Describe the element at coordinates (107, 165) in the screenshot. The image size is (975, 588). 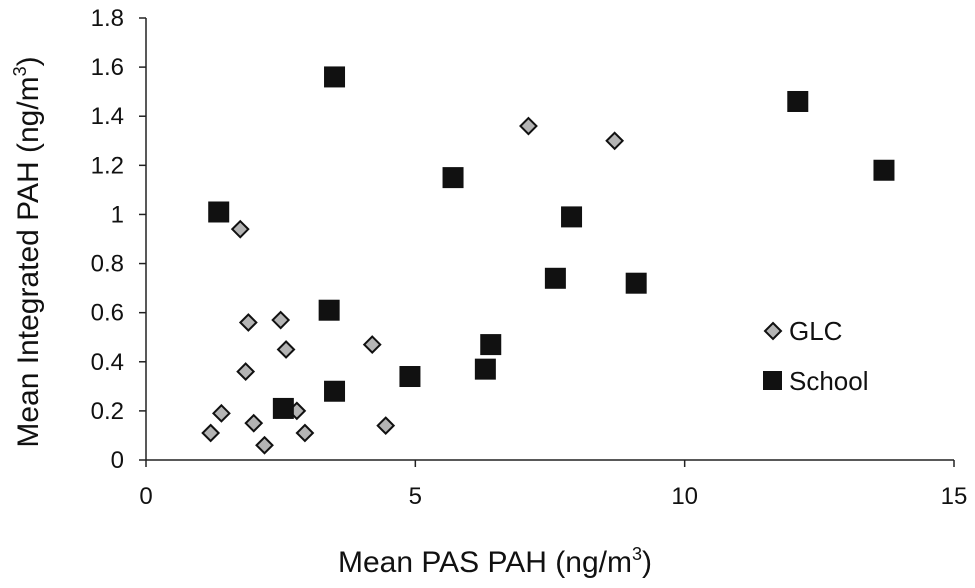
I see `y-tick-label: 1.2` at that location.